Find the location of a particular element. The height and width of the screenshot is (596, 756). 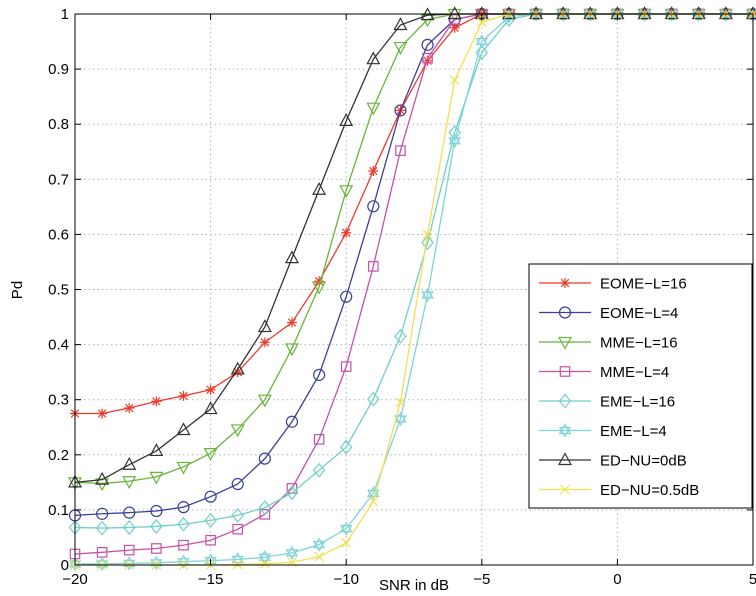

y-tick-label: 0.6 is located at coordinates (58, 234).